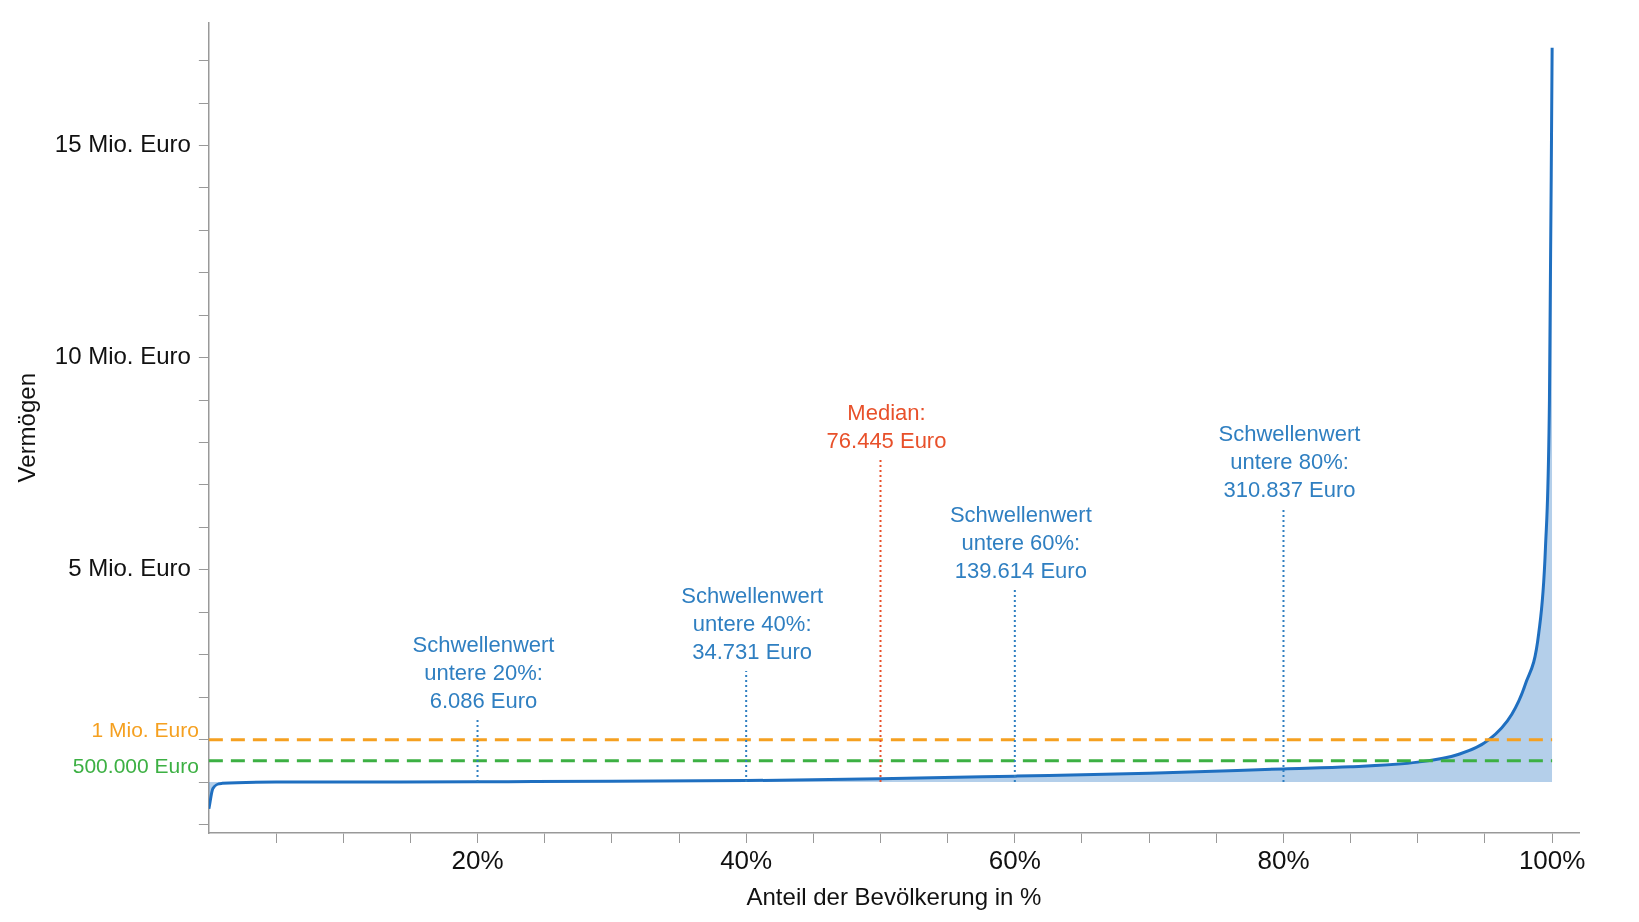 Image resolution: width=1639 pixels, height=922 pixels. What do you see at coordinates (1289, 461) in the screenshot?
I see `ref-line-label: Schwellenwert untere 80%: 310.837 Euro` at bounding box center [1289, 461].